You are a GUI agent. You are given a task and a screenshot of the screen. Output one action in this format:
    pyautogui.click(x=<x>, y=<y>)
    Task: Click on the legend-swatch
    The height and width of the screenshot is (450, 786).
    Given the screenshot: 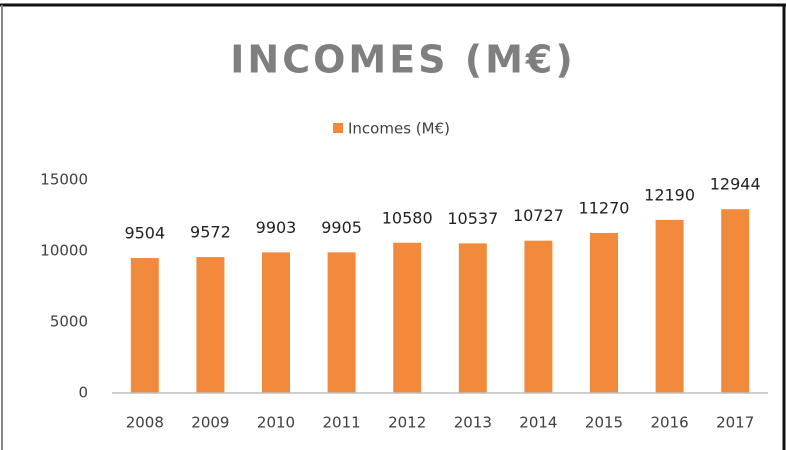 What is the action you would take?
    pyautogui.click(x=338, y=128)
    